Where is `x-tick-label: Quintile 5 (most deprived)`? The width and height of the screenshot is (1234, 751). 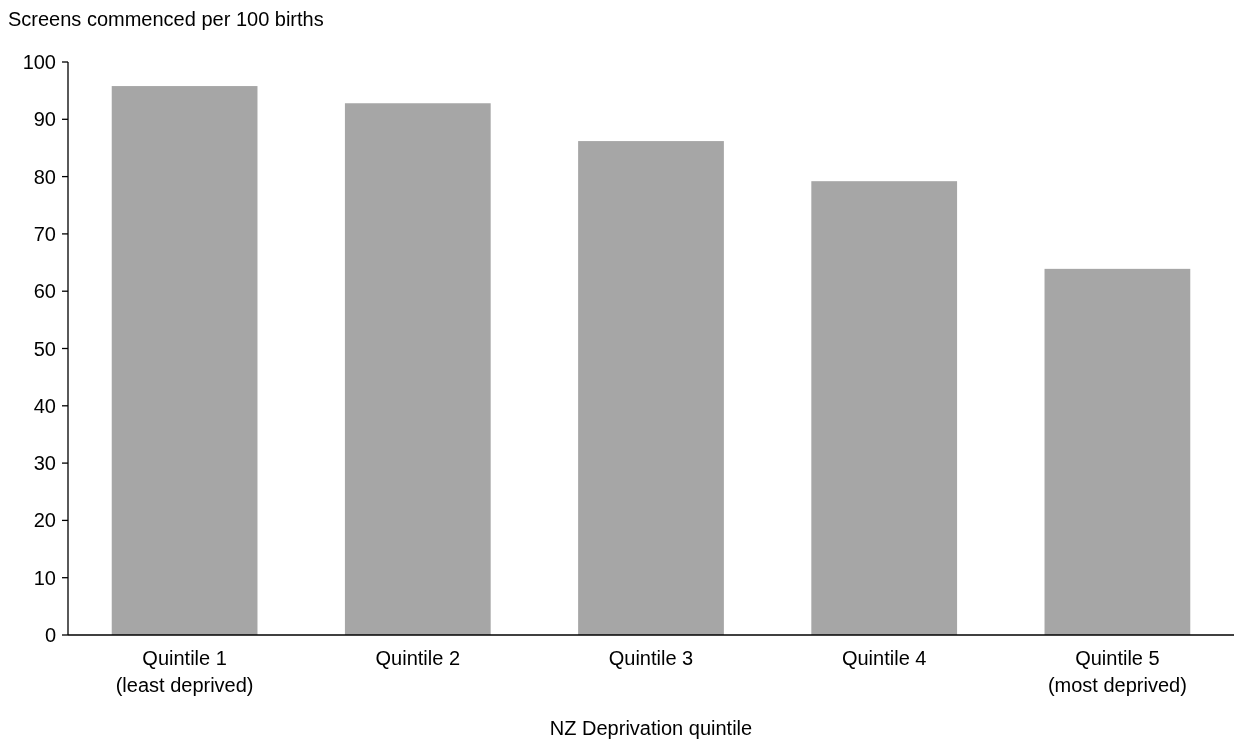 x-tick-label: Quintile 5 (most deprived) is located at coordinates (1117, 671).